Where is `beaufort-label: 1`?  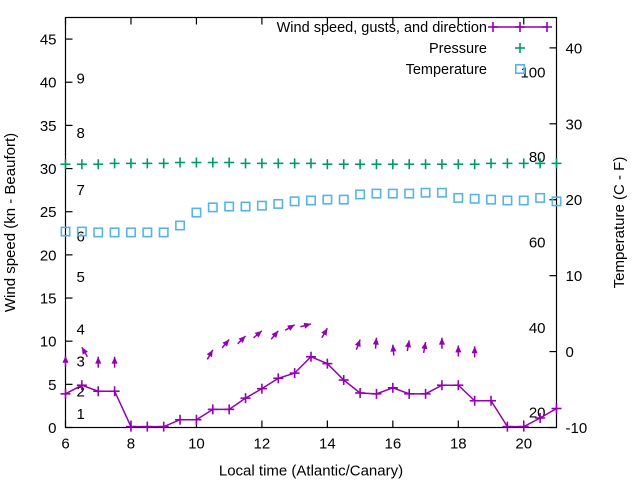
beaufort-label: 1 is located at coordinates (81, 414).